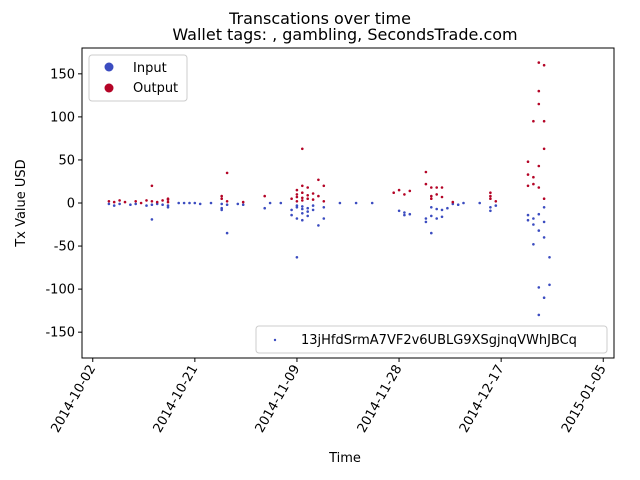  What do you see at coordinates (380, 399) in the screenshot?
I see `x-tick-label: 2014-11-28` at bounding box center [380, 399].